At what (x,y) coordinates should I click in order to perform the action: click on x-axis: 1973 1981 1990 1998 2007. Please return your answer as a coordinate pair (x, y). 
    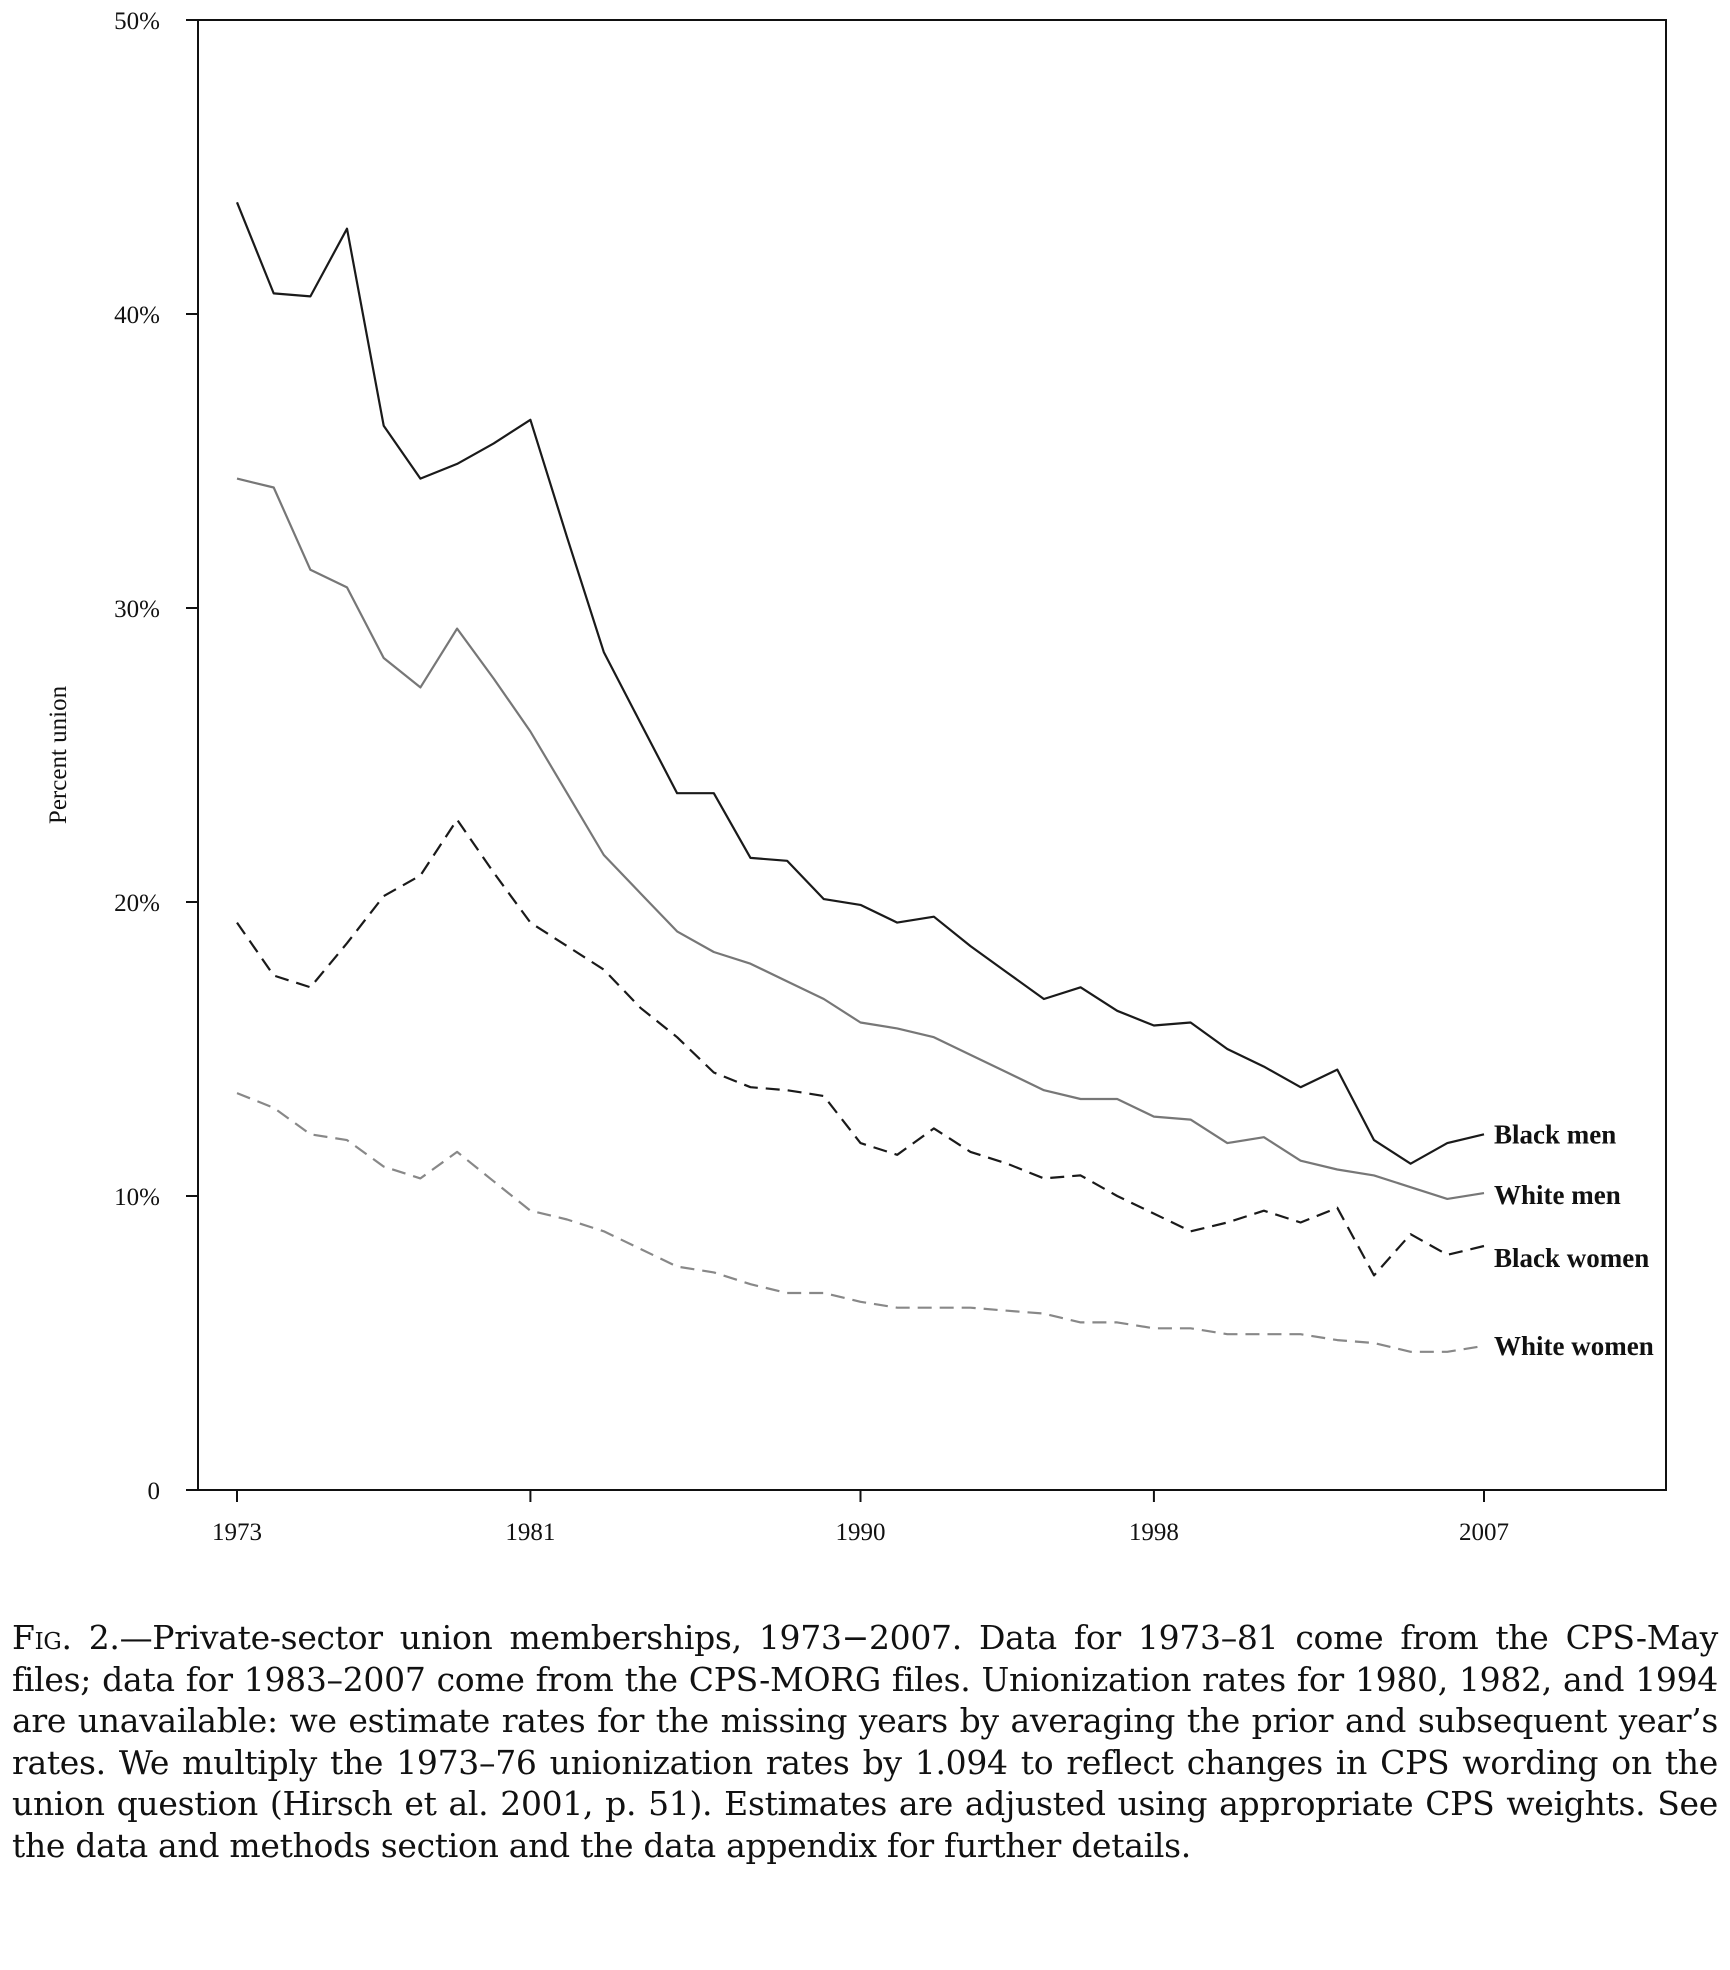
    Looking at the image, I should click on (860, 1518).